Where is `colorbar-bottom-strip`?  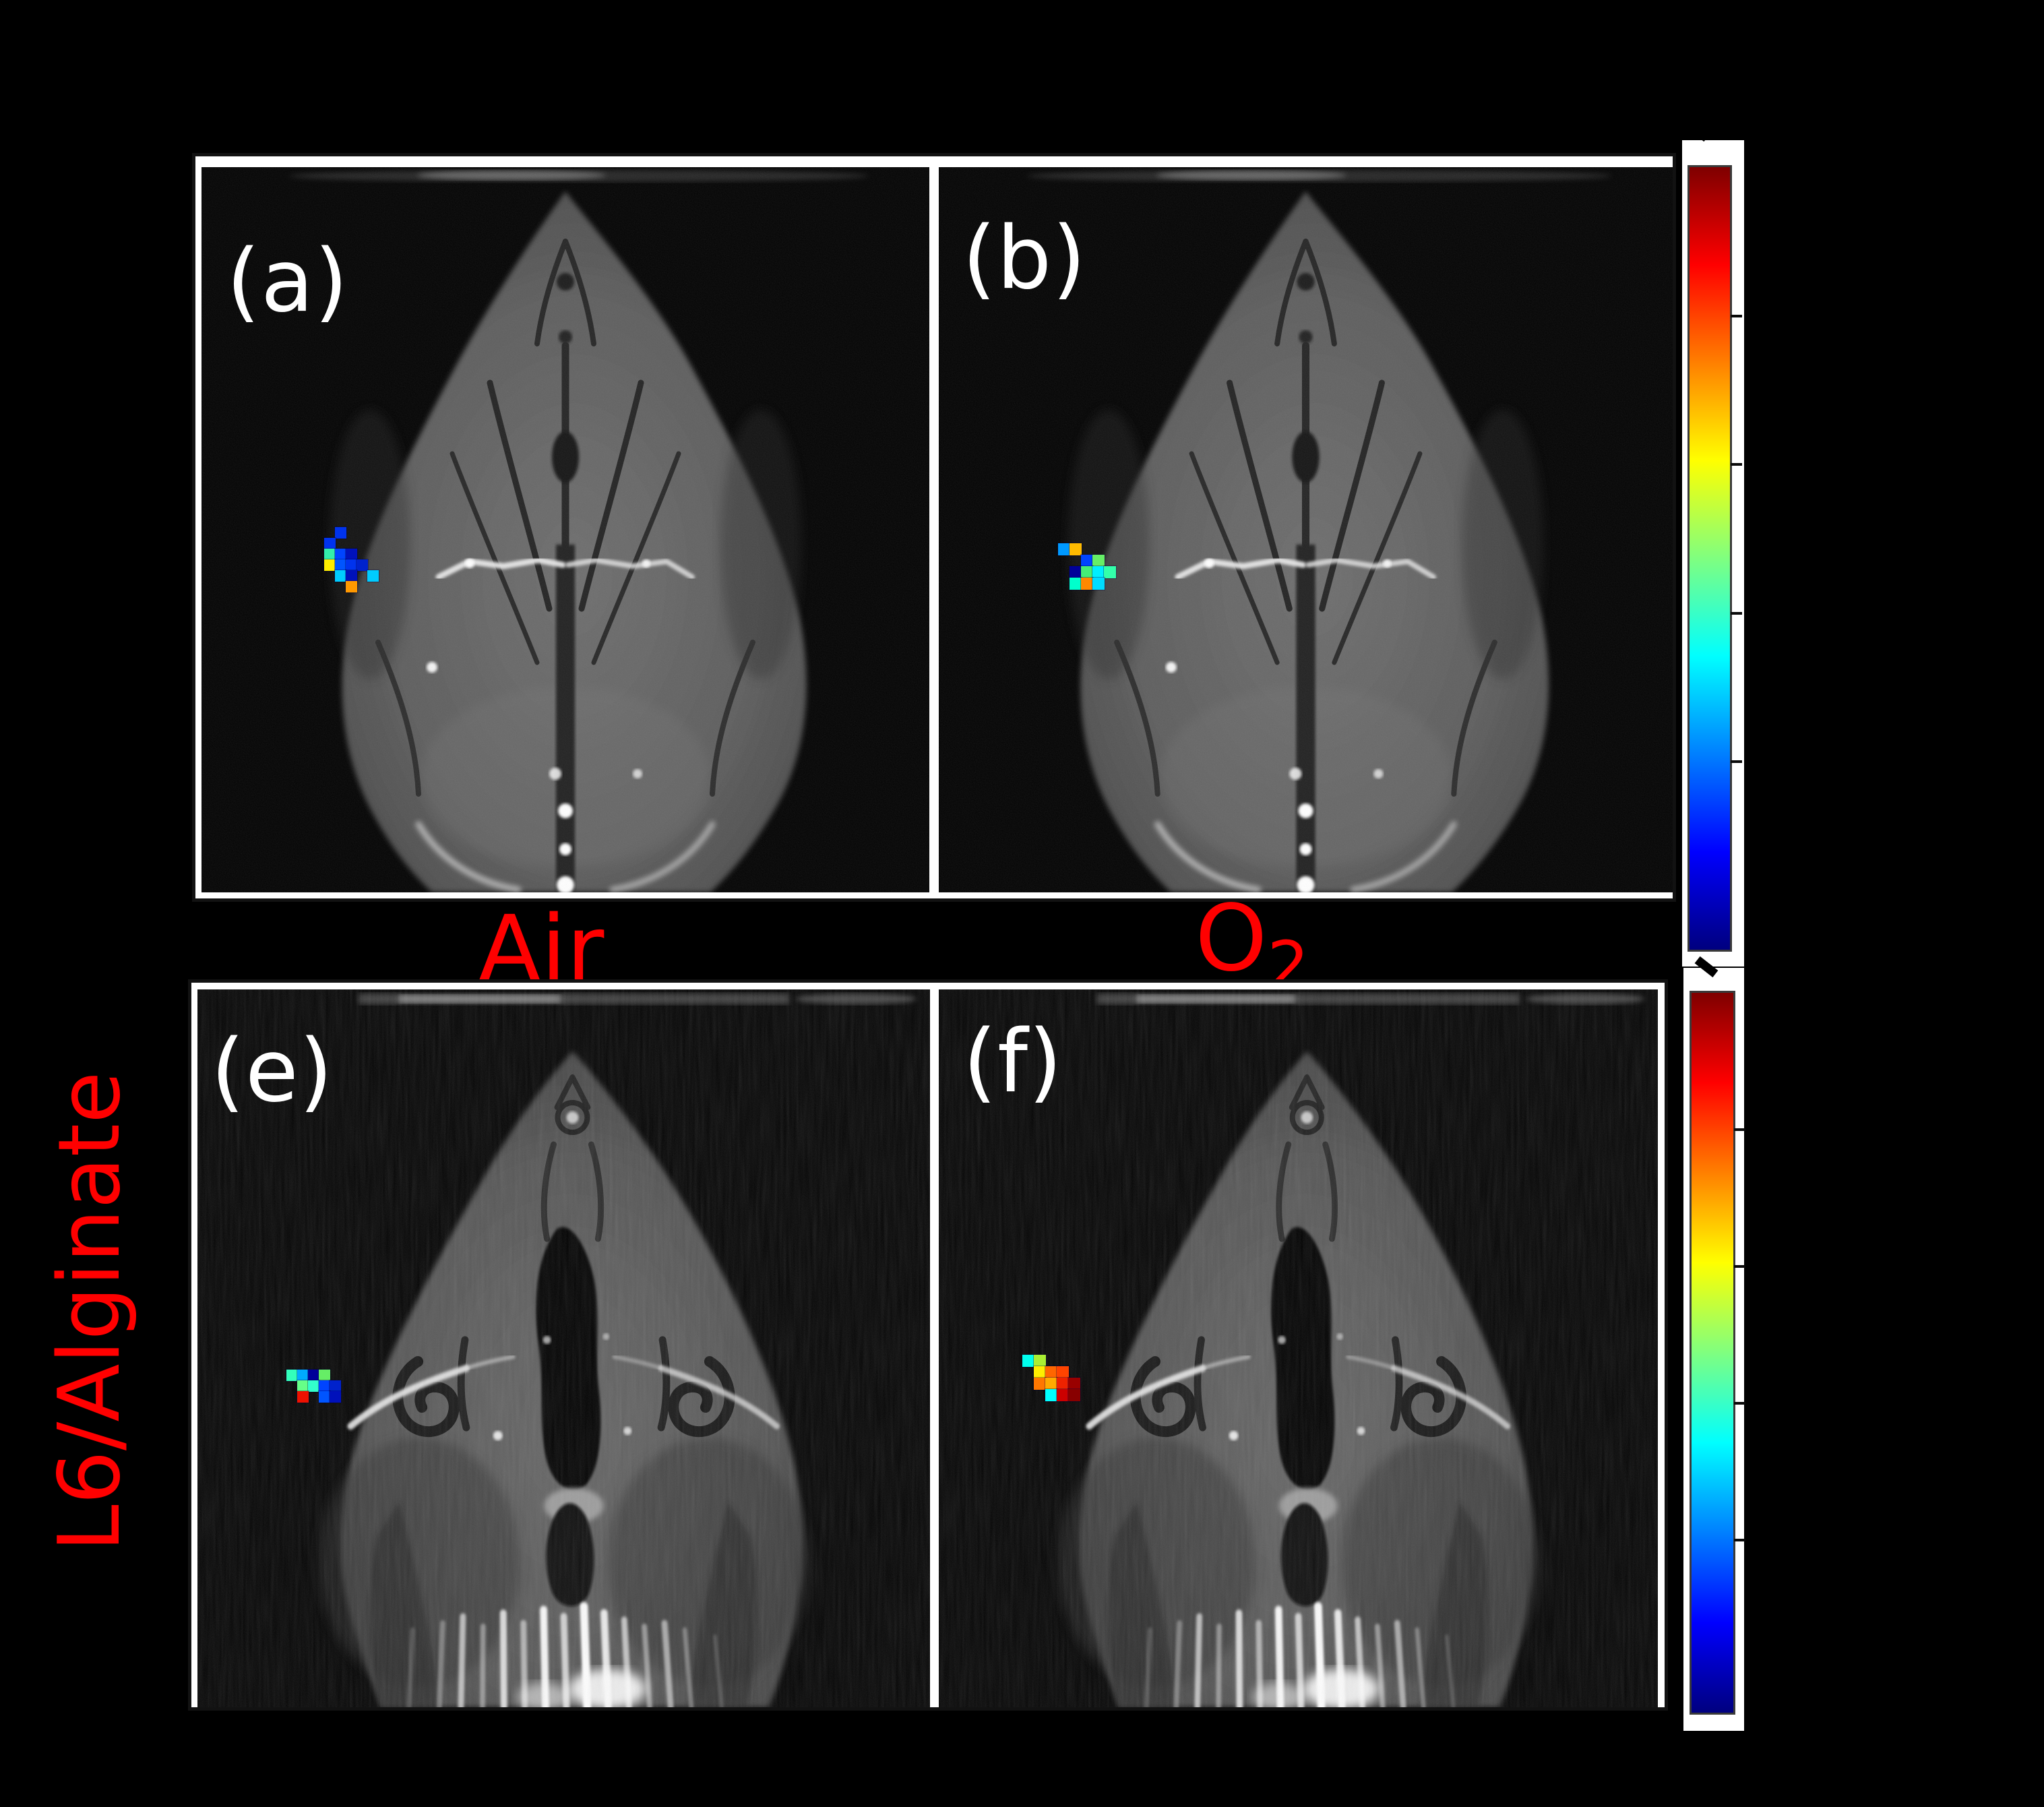 colorbar-bottom-strip is located at coordinates (1714, 1349).